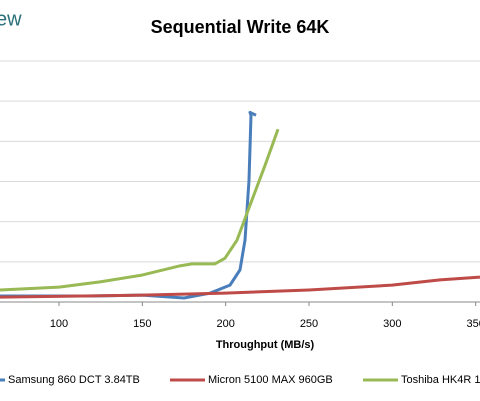  I want to click on x-tick-label: 300, so click(392, 324).